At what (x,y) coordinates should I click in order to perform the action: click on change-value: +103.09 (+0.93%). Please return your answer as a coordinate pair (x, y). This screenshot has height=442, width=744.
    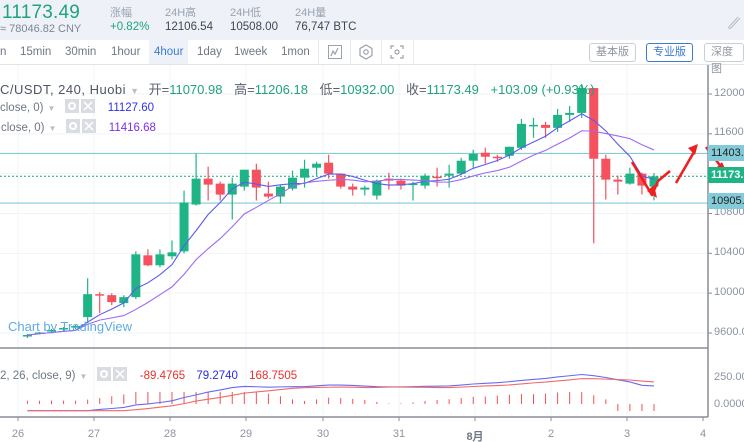
    Looking at the image, I should click on (542, 89).